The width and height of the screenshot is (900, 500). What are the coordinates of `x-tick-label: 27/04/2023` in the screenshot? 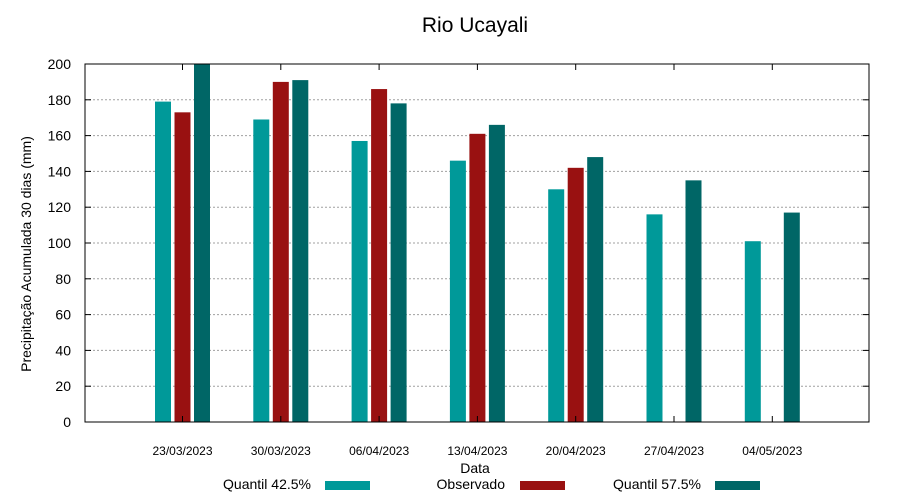 It's located at (674, 451).